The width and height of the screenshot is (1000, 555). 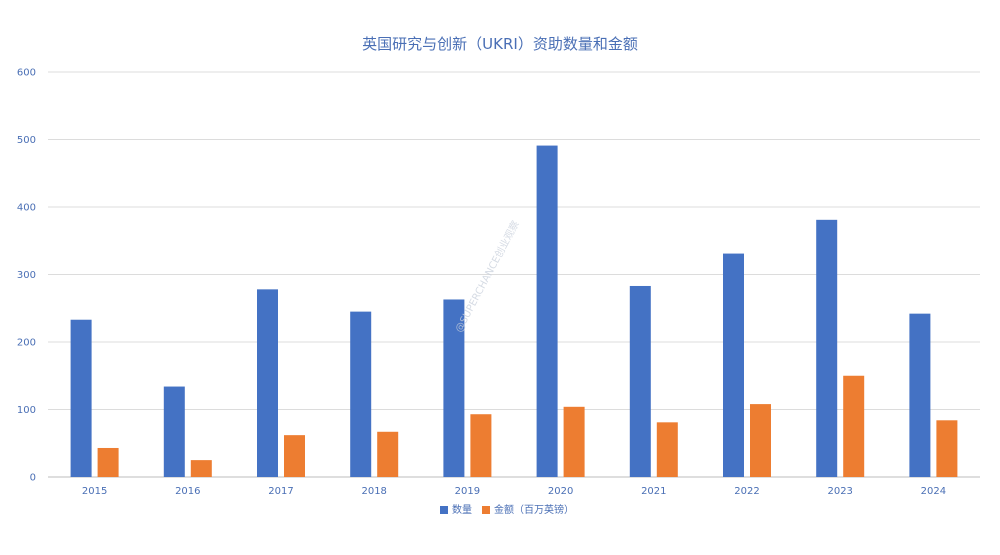 I want to click on bar-amount-2015, so click(x=108, y=462).